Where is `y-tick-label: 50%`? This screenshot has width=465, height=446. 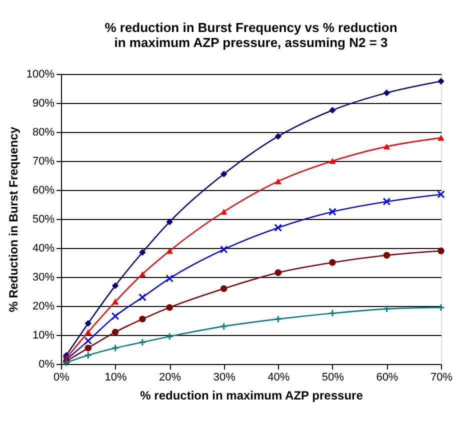 y-tick-label: 50% is located at coordinates (43, 220).